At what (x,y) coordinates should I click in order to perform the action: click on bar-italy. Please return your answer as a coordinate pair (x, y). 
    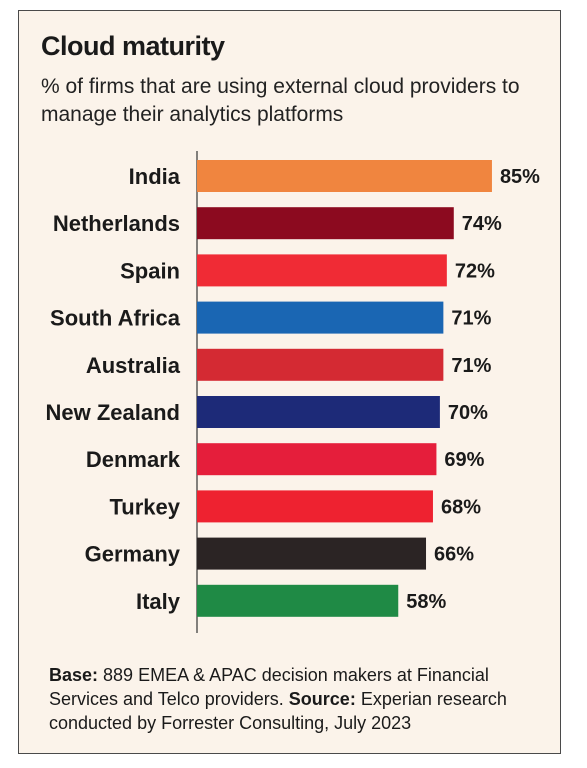
    Looking at the image, I should click on (298, 600).